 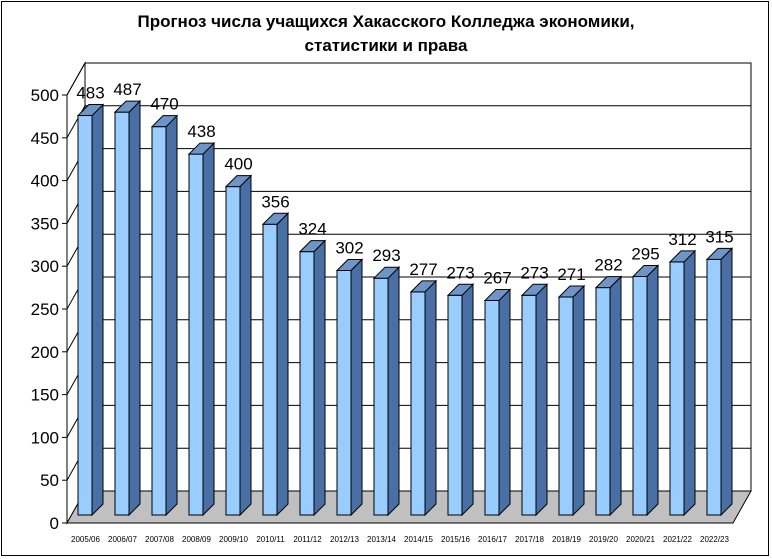 What do you see at coordinates (45, 95) in the screenshot?
I see `y-tick-label: 500` at bounding box center [45, 95].